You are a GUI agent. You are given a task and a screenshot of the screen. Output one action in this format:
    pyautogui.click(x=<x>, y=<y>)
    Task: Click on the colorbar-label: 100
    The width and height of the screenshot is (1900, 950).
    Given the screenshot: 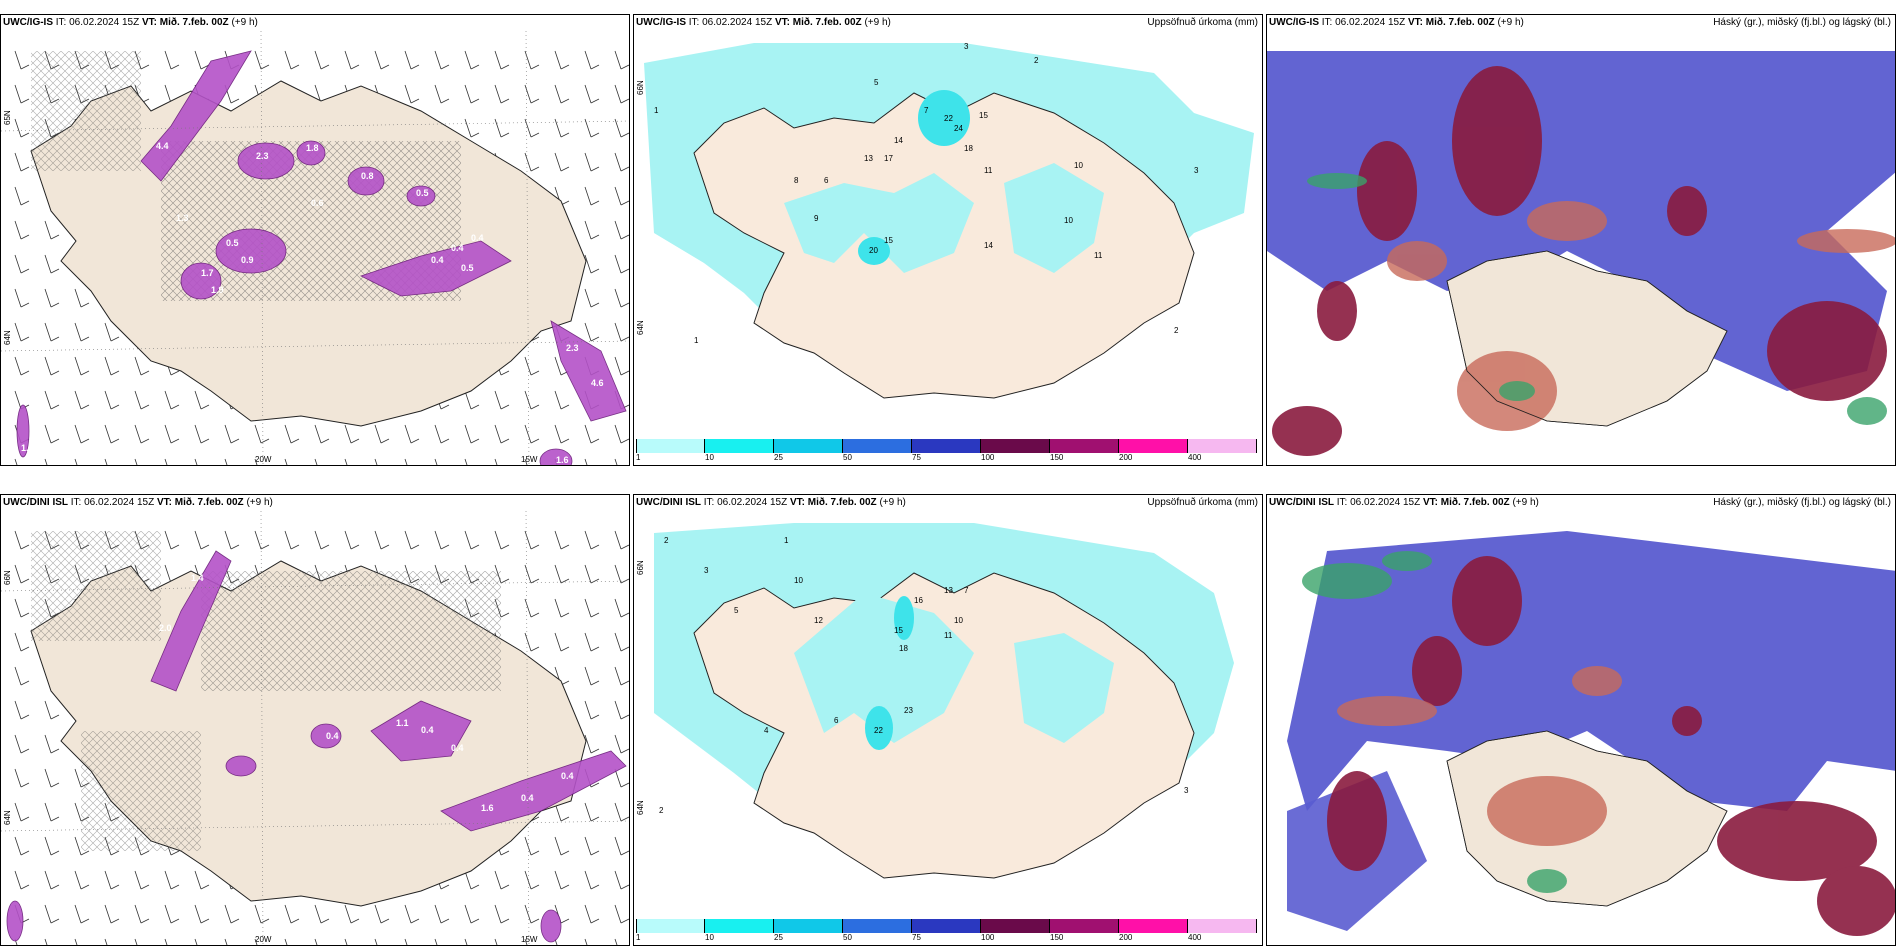 What is the action you would take?
    pyautogui.click(x=988, y=457)
    